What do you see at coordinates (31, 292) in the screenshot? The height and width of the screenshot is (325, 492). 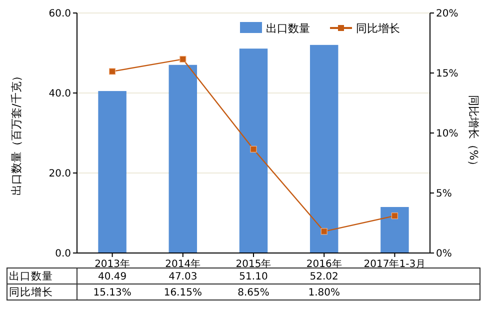 I see `text: 同比增长` at bounding box center [31, 292].